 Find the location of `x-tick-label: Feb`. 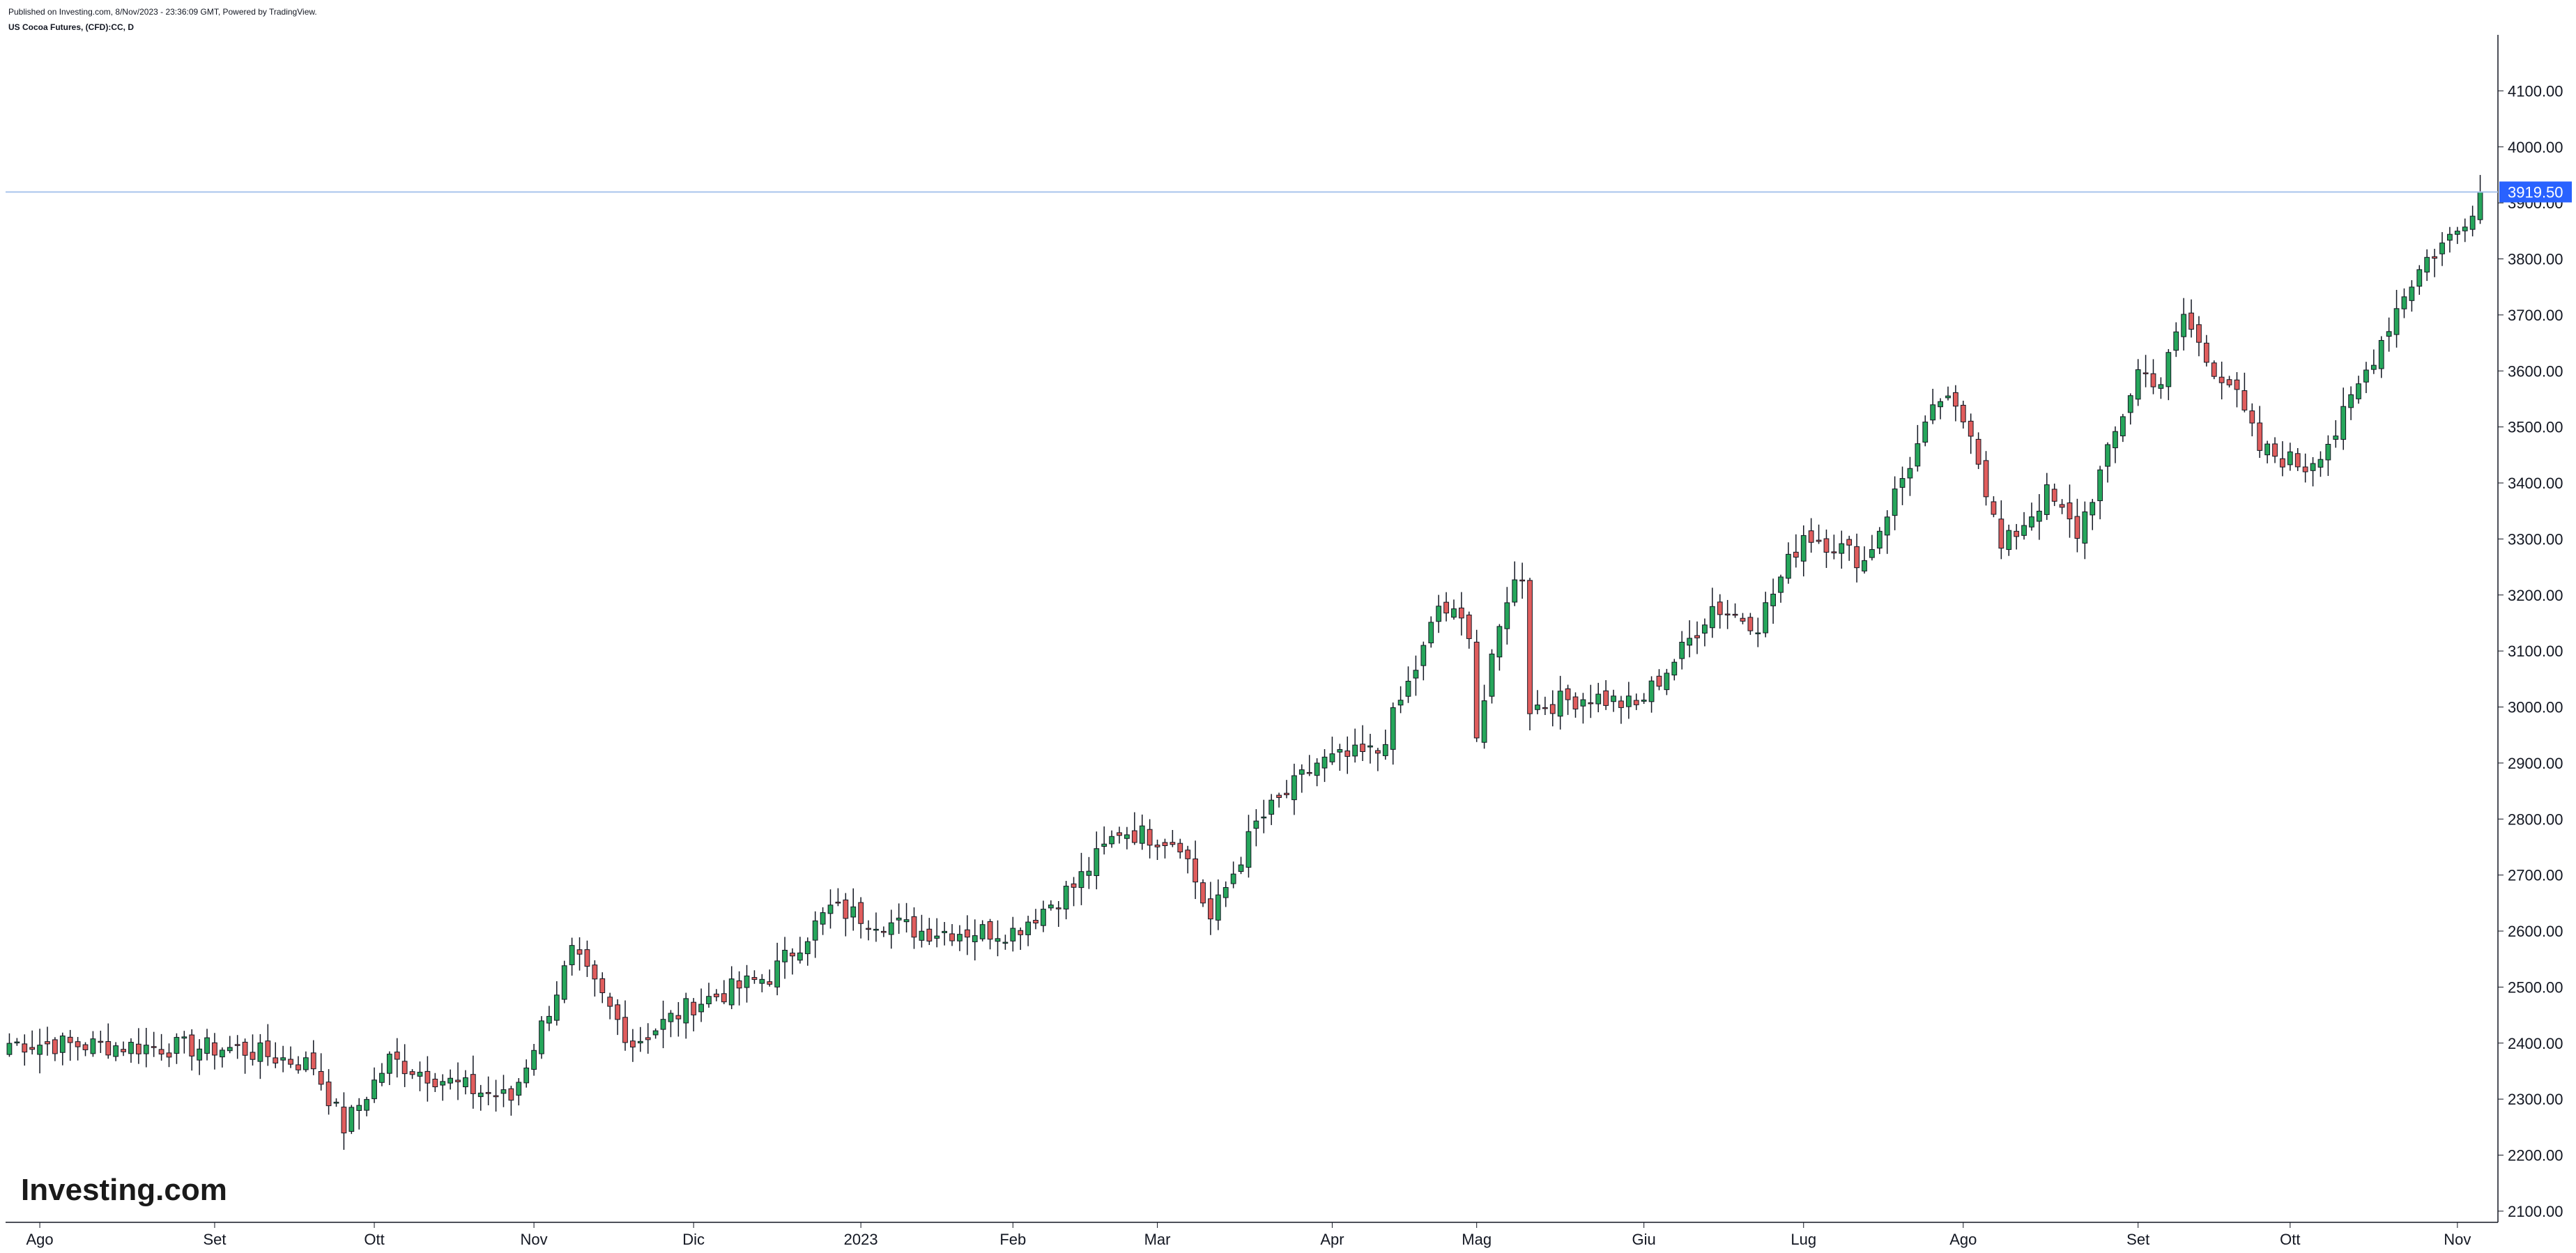

x-tick-label: Feb is located at coordinates (1012, 1239).